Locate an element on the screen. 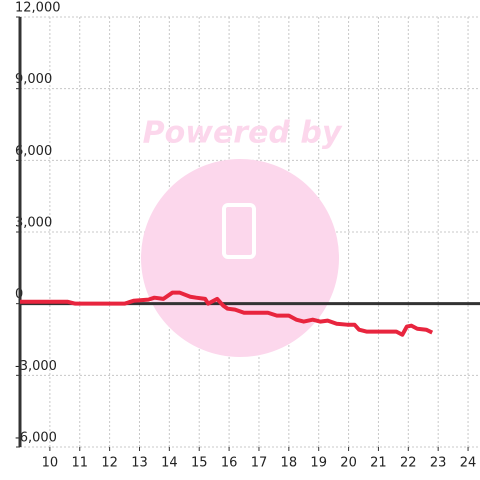 The height and width of the screenshot is (480, 480). x-tick-label: 20 is located at coordinates (348, 463).